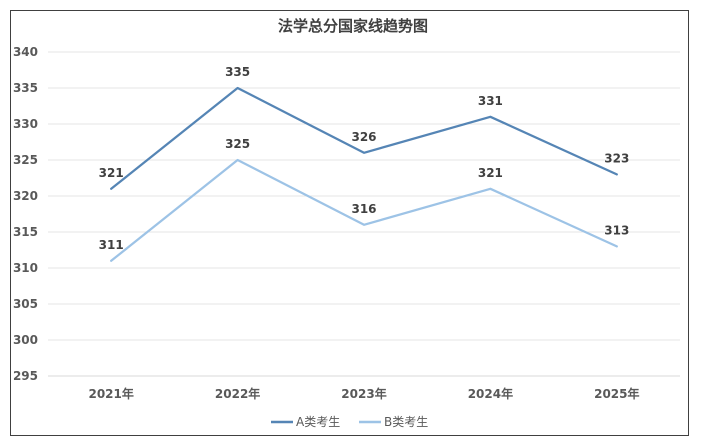 The height and width of the screenshot is (444, 707). Describe the element at coordinates (25, 268) in the screenshot. I see `y-tick-label: 310` at that location.